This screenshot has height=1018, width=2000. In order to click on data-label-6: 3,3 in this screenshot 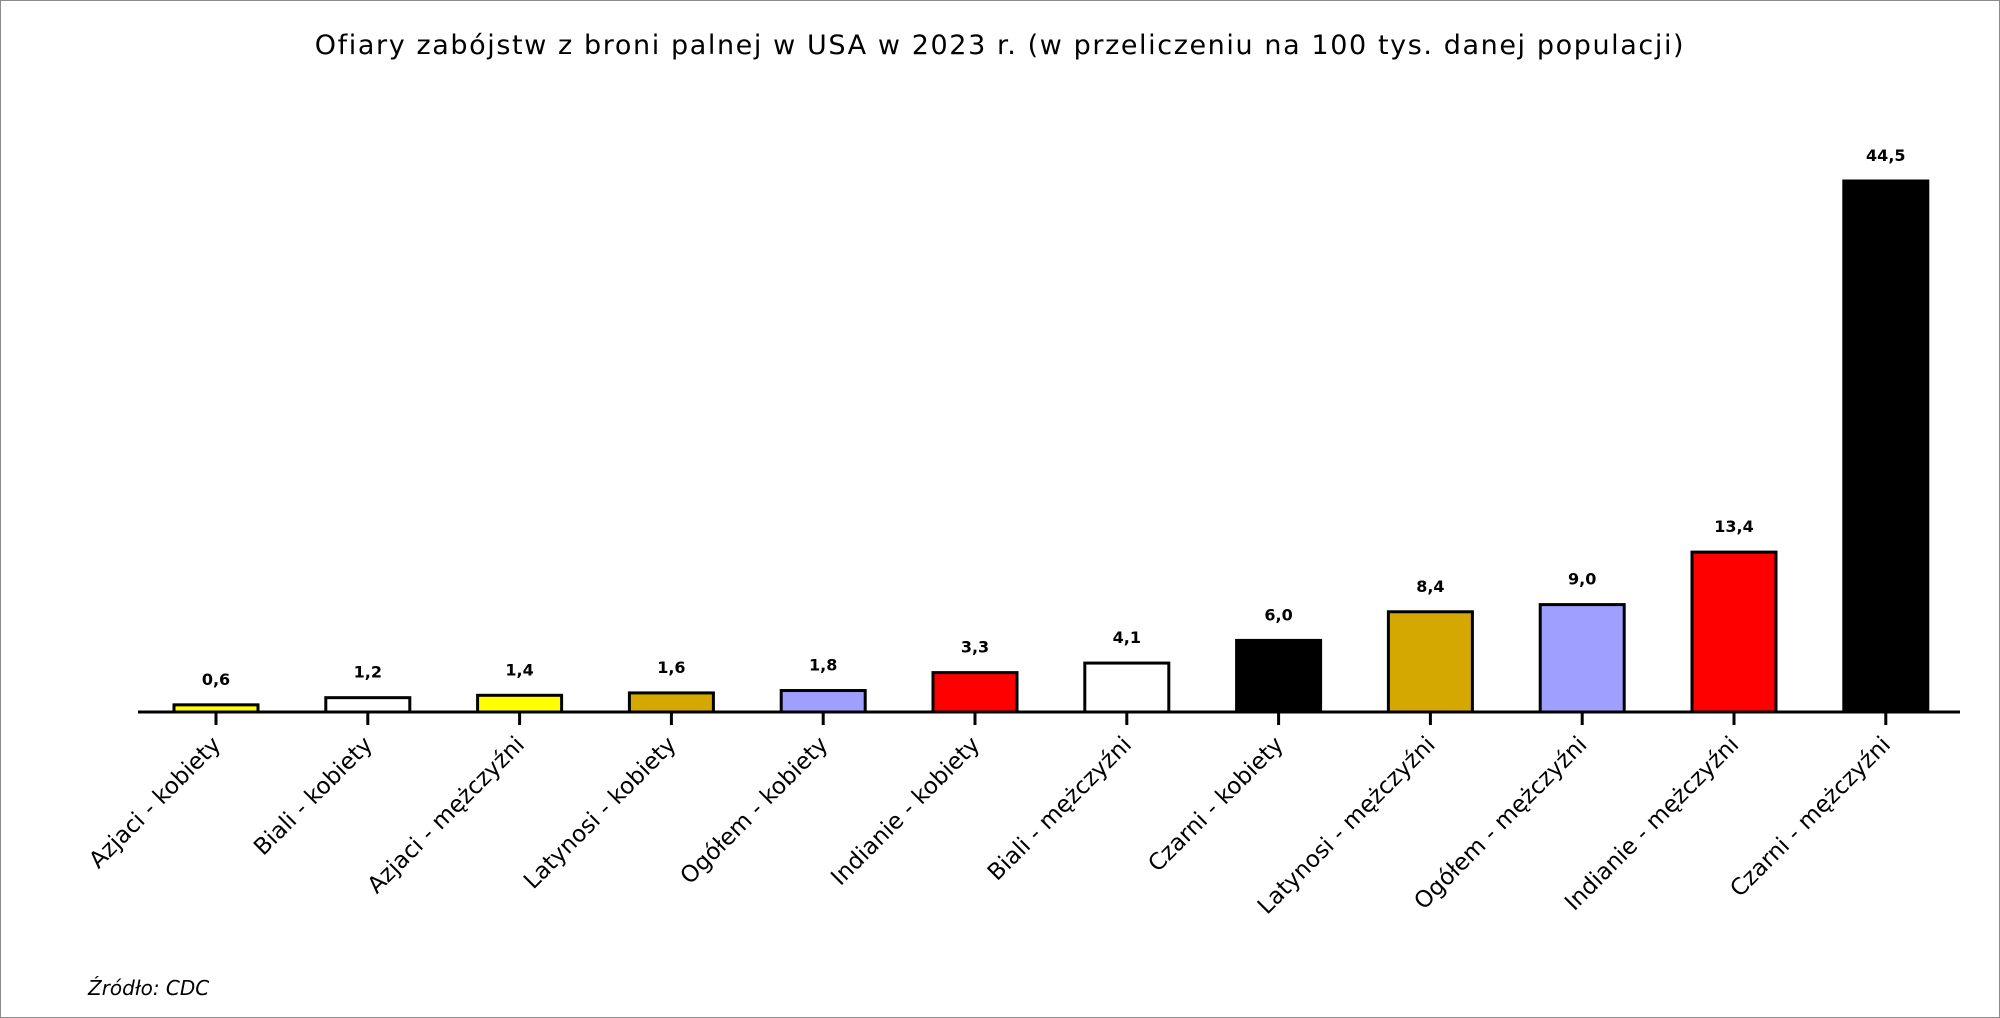, I will do `click(975, 647)`.